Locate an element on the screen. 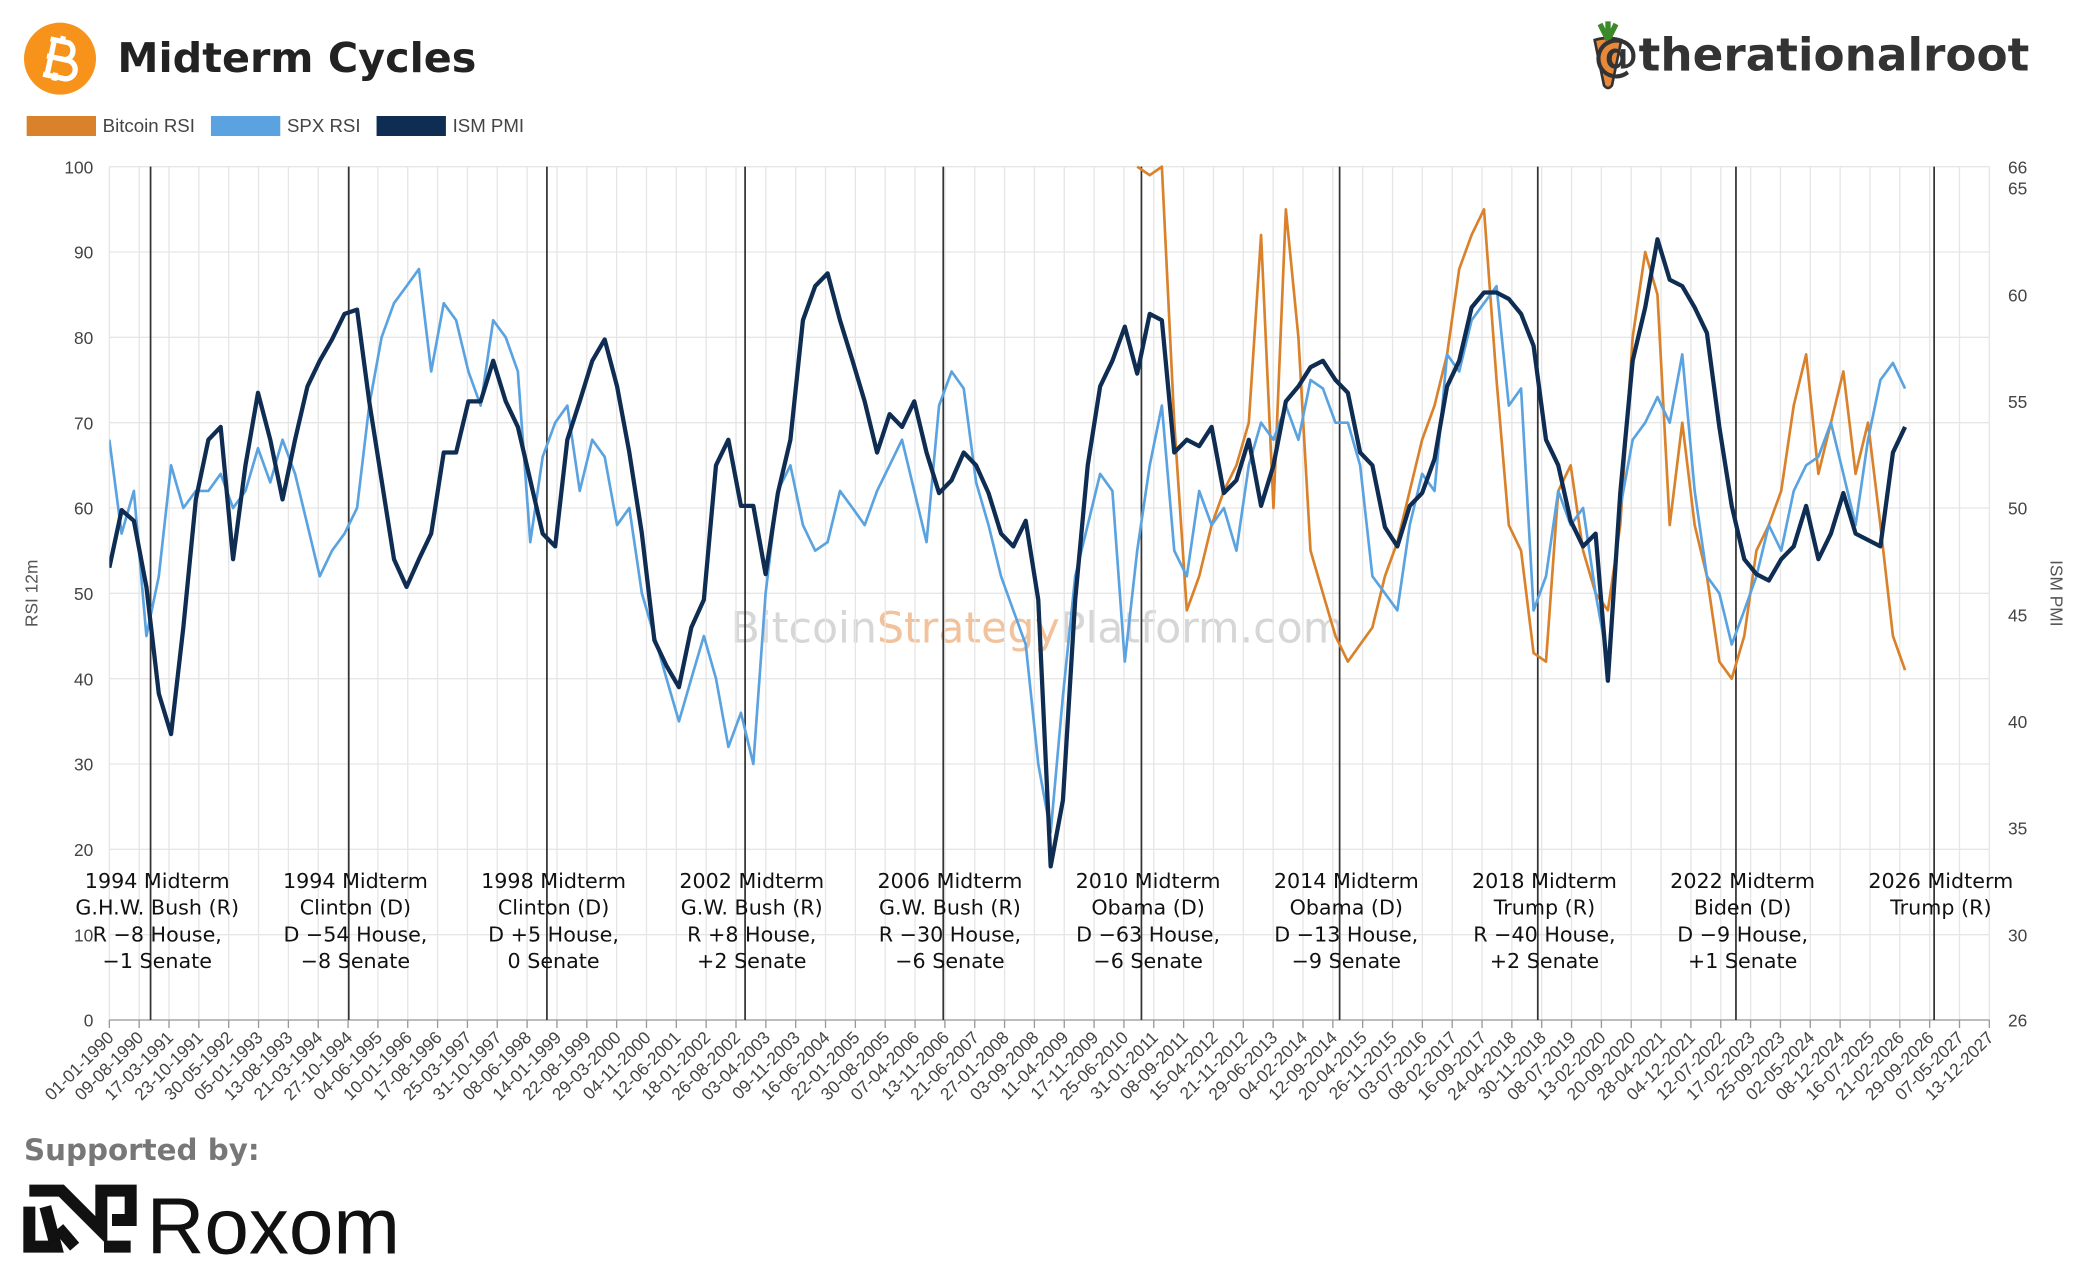 The height and width of the screenshot is (1280, 2080). annotation: Biden (D) is located at coordinates (1742, 908).